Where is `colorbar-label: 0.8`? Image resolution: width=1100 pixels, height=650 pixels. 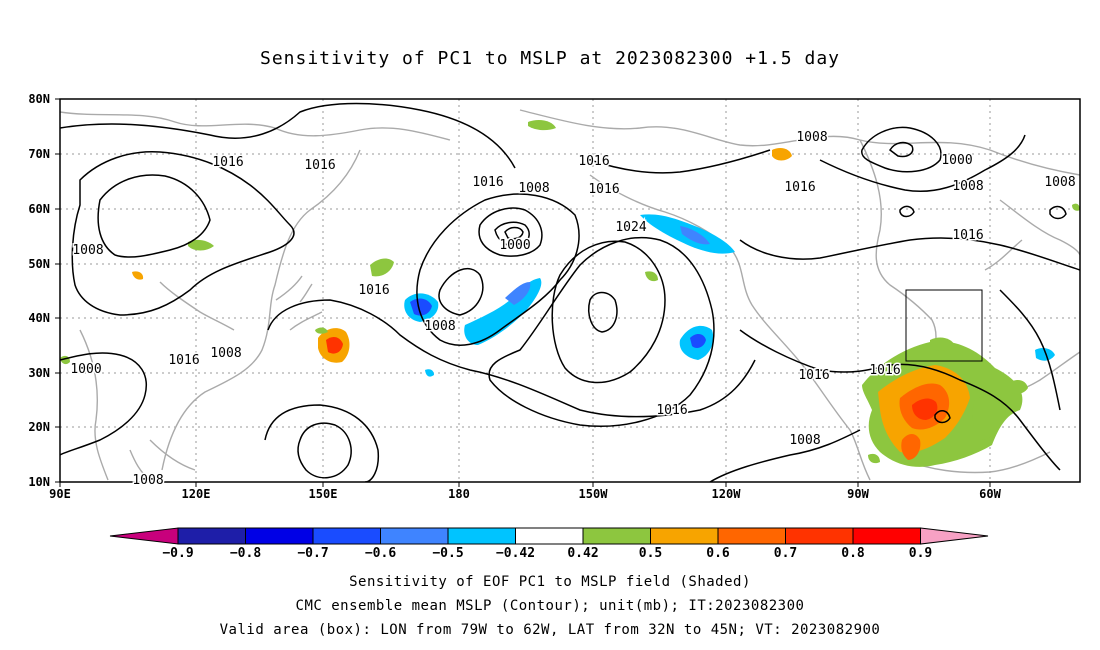
colorbar-label: 0.8 is located at coordinates (853, 553).